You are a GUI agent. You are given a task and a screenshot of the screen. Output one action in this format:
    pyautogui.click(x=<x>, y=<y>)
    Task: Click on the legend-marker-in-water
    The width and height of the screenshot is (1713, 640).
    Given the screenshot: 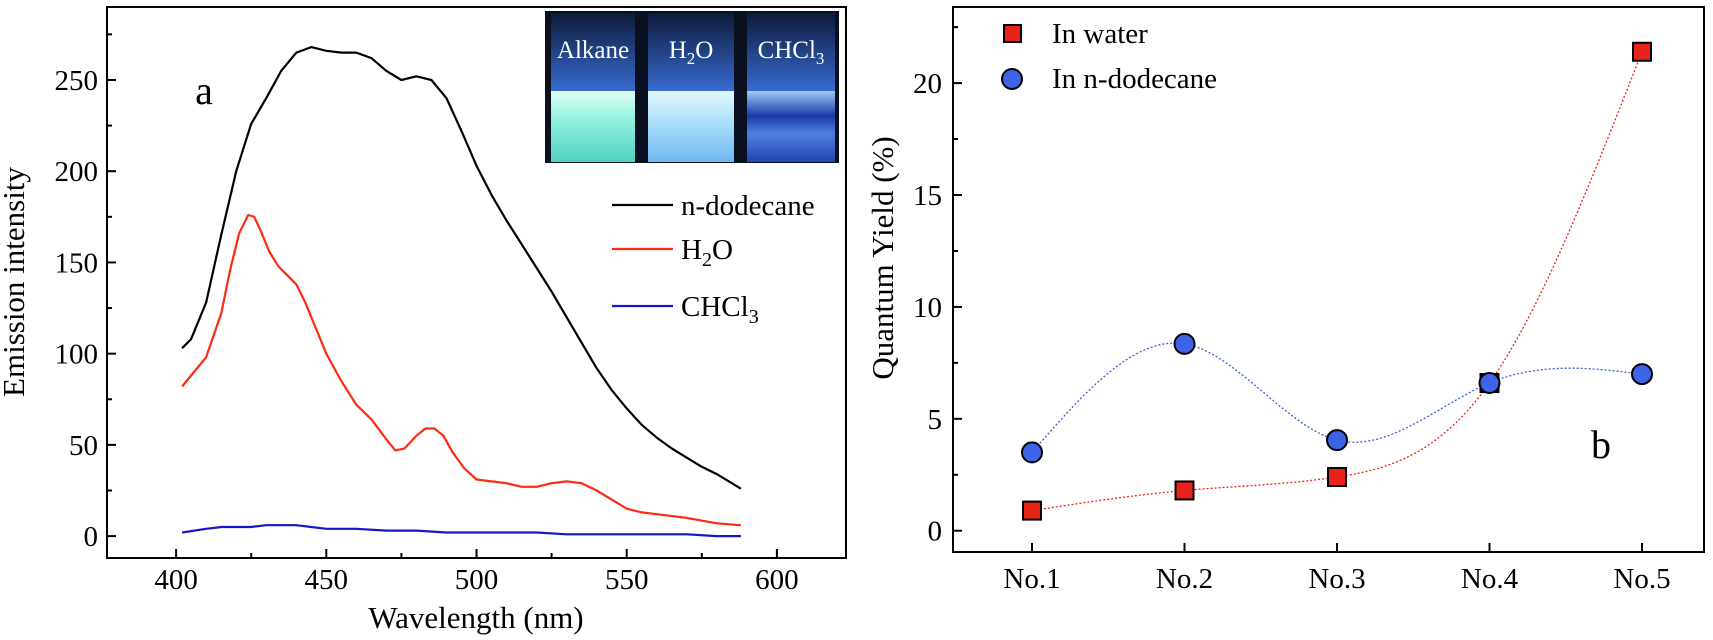 What is the action you would take?
    pyautogui.click(x=1012, y=33)
    